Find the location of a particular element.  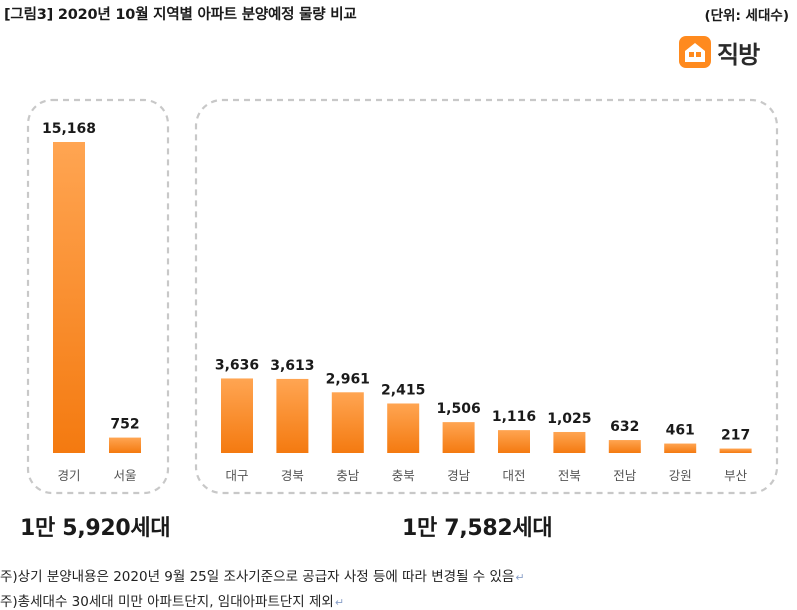

category-label: 부산 is located at coordinates (736, 475).